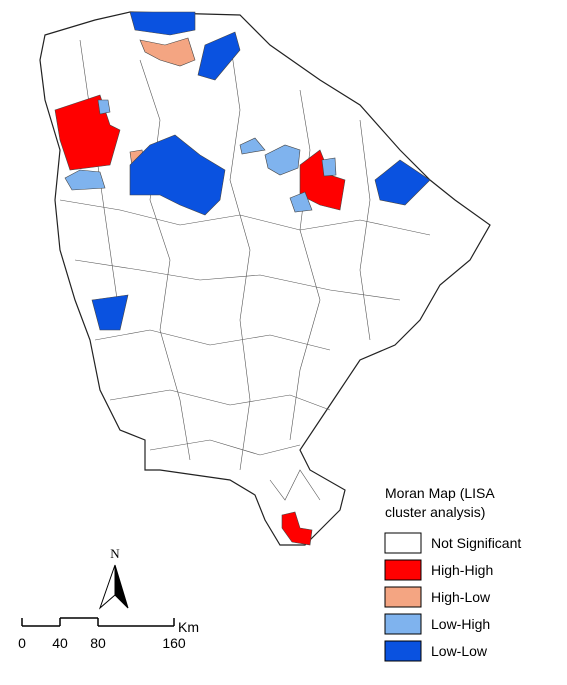 The height and width of the screenshot is (685, 567). I want to click on arrow-left, so click(107, 587).